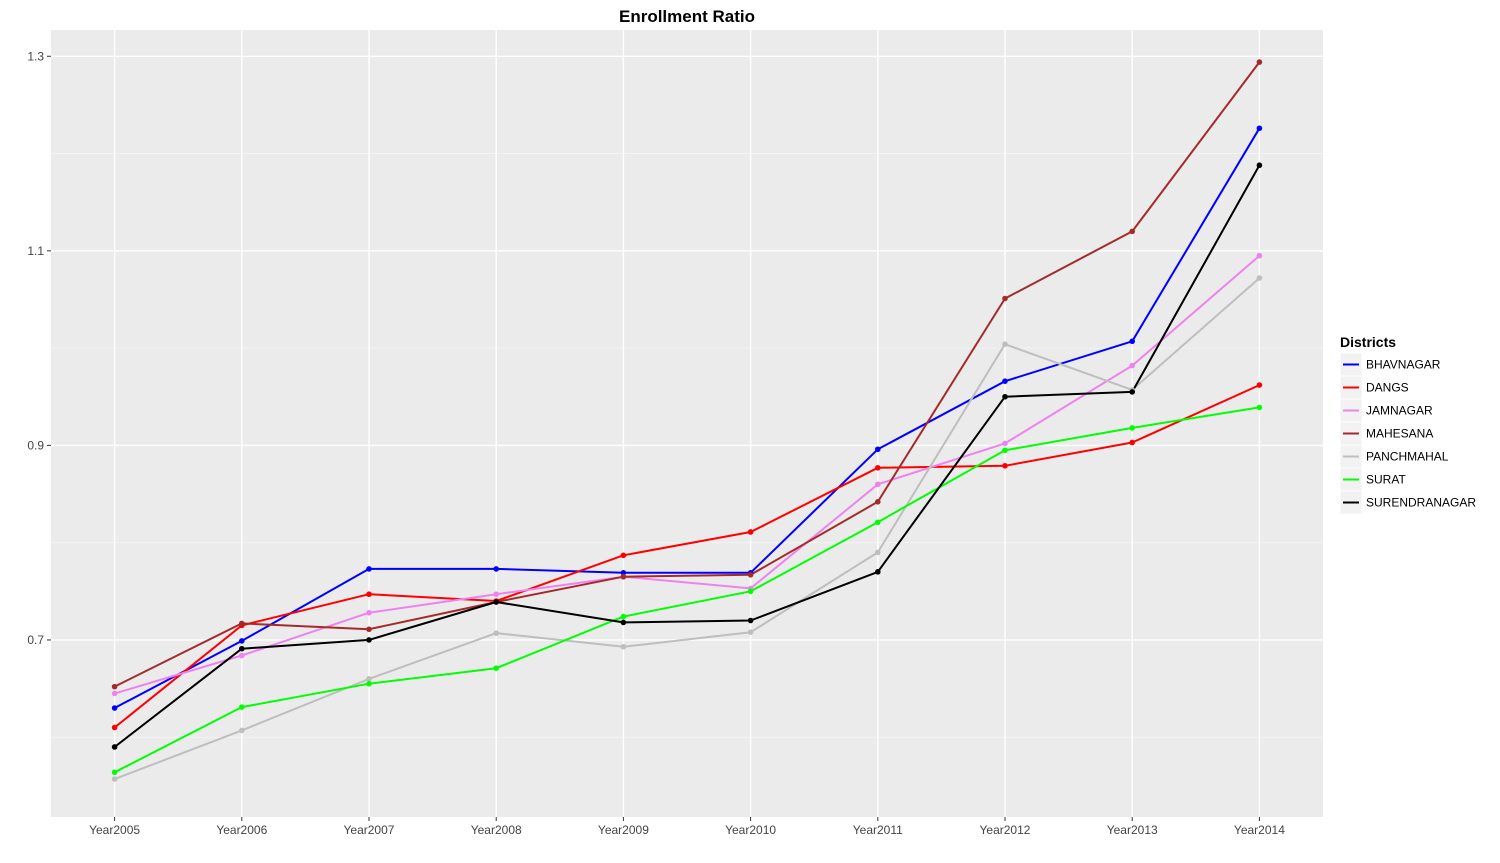  I want to click on y-tick-label: 0.9, so click(35, 445).